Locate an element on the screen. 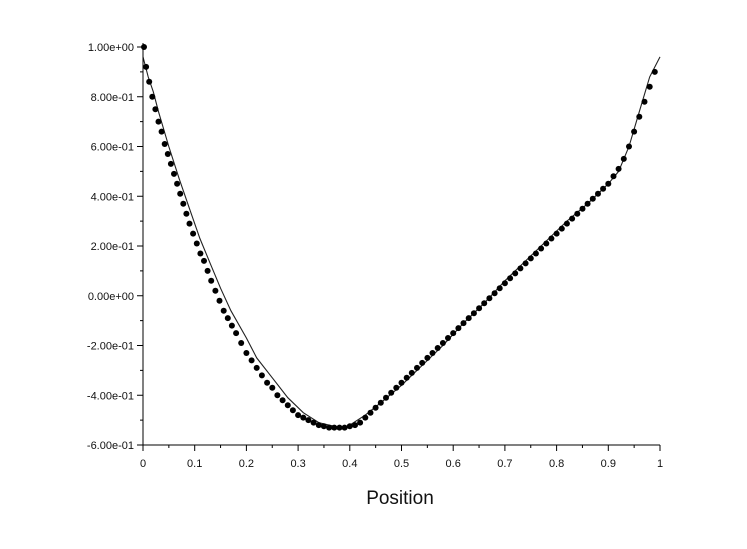  x-tick-label: 0.3 is located at coordinates (297, 464).